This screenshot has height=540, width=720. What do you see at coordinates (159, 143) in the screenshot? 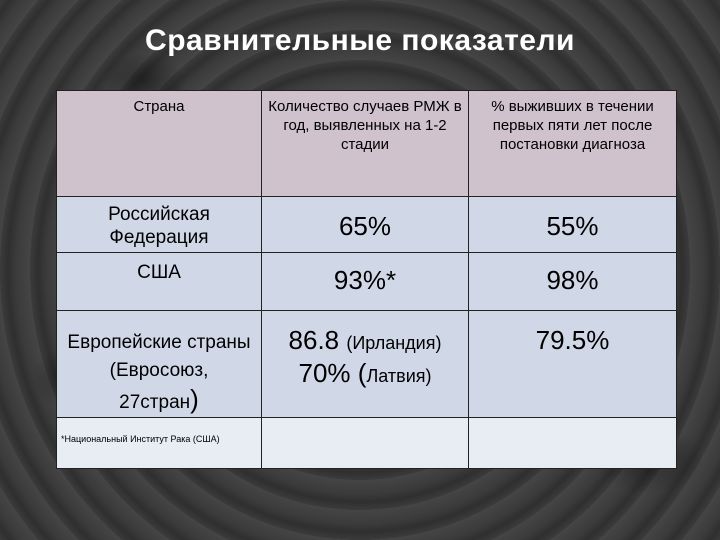
I see `header-country: Страна` at bounding box center [159, 143].